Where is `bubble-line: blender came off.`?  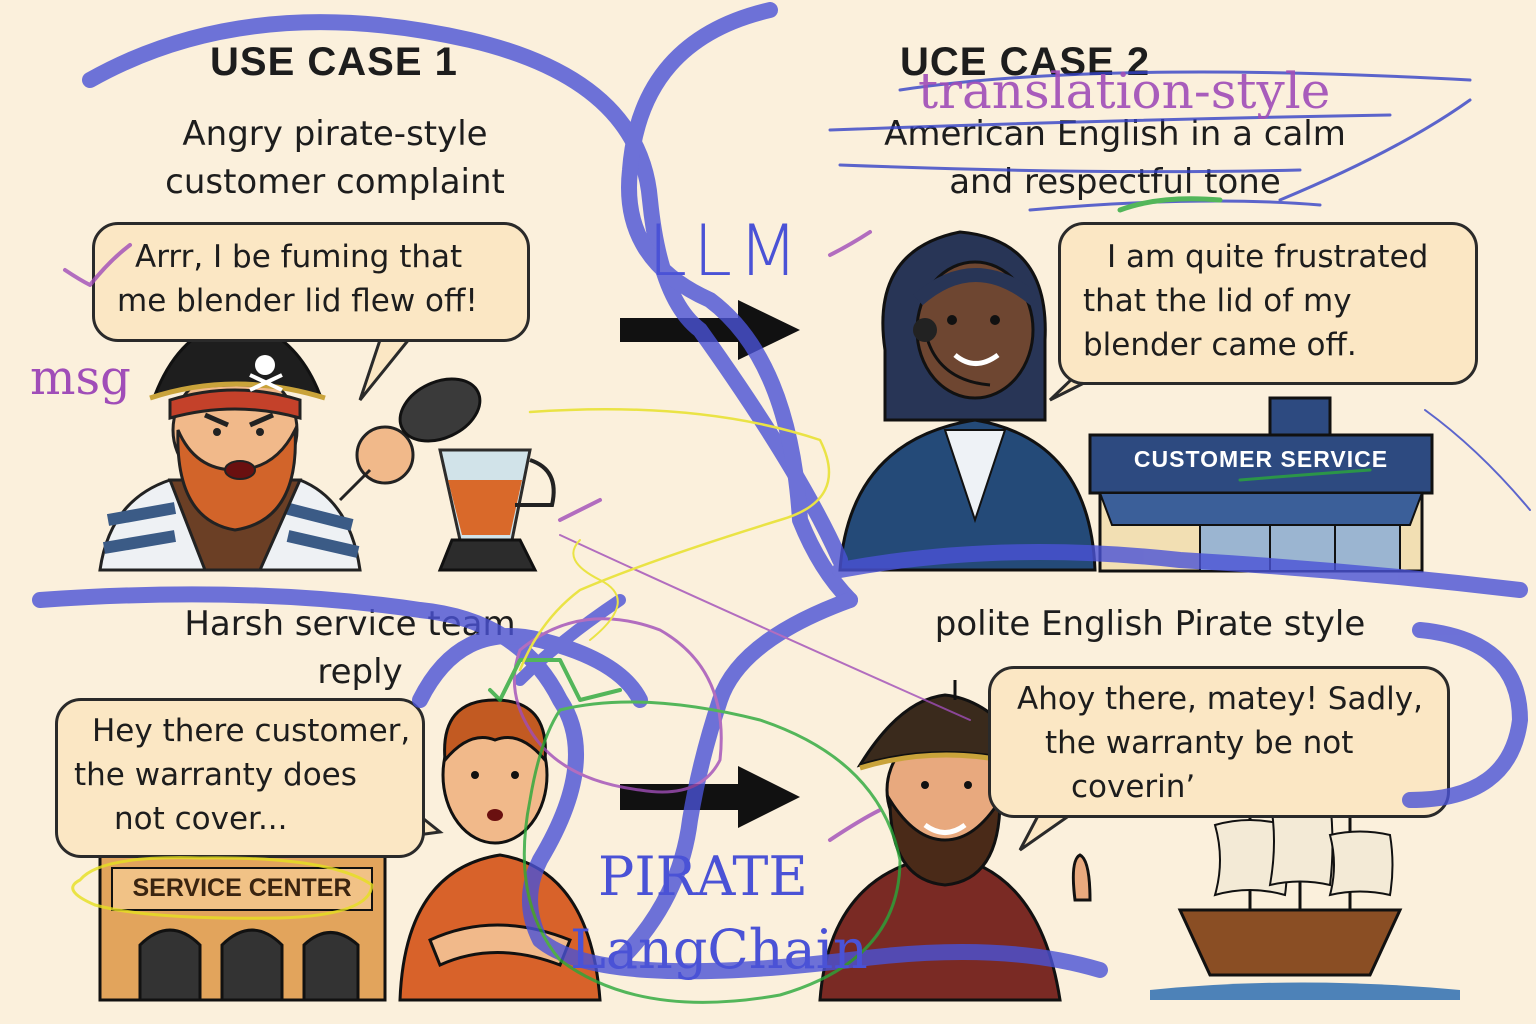
bubble-line: blender came off. is located at coordinates (1220, 345).